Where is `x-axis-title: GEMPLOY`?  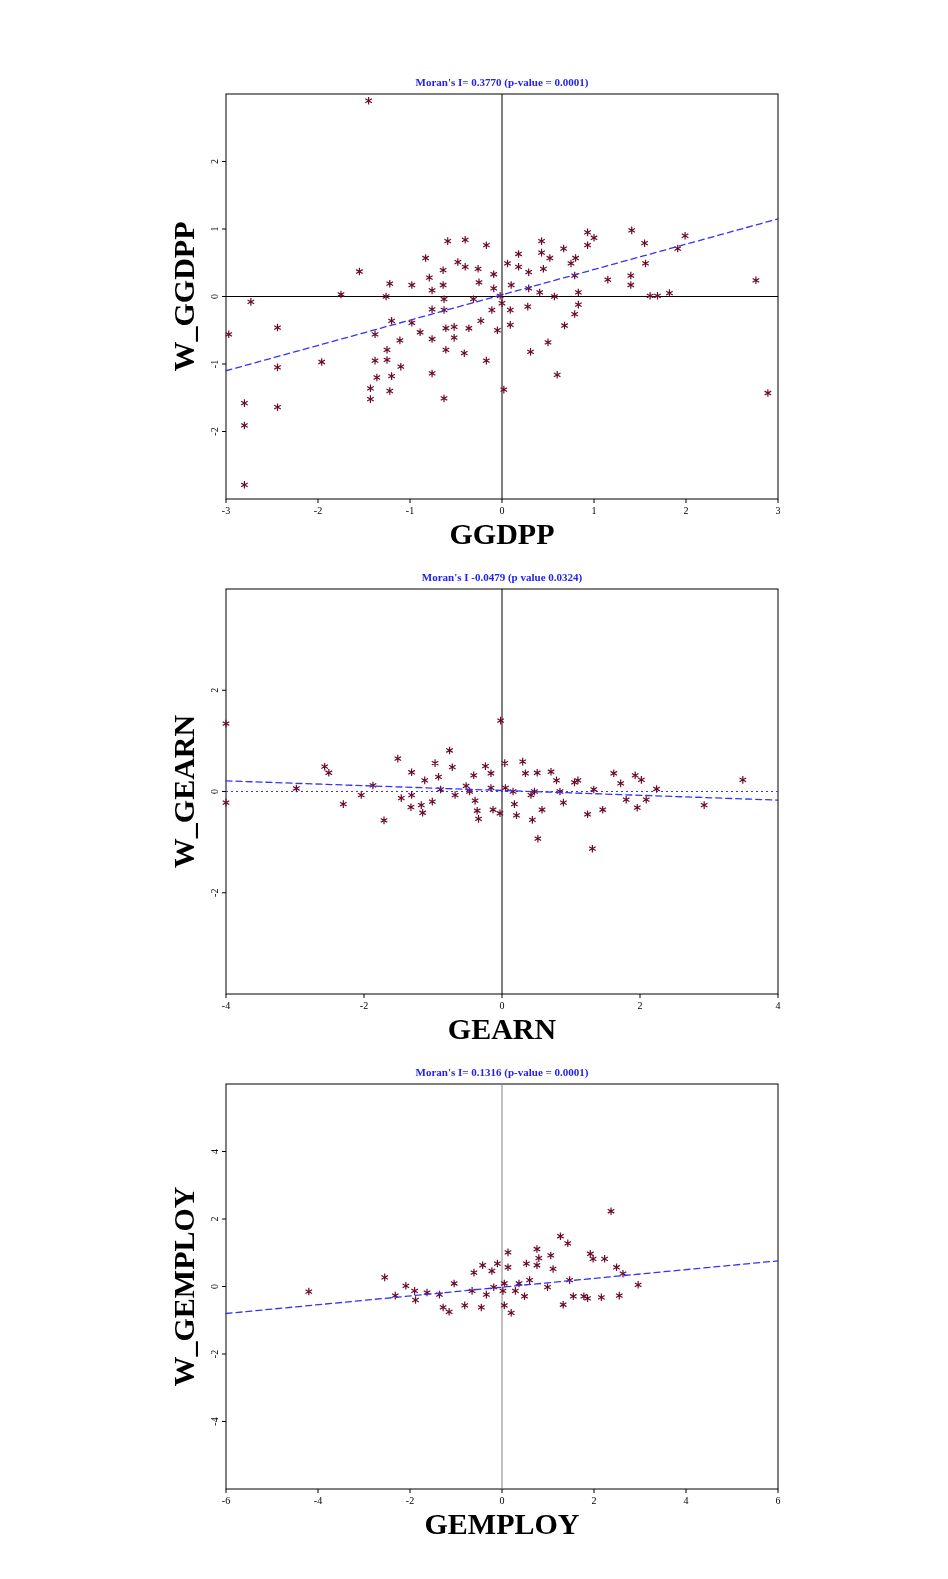 x-axis-title: GEMPLOY is located at coordinates (502, 1523).